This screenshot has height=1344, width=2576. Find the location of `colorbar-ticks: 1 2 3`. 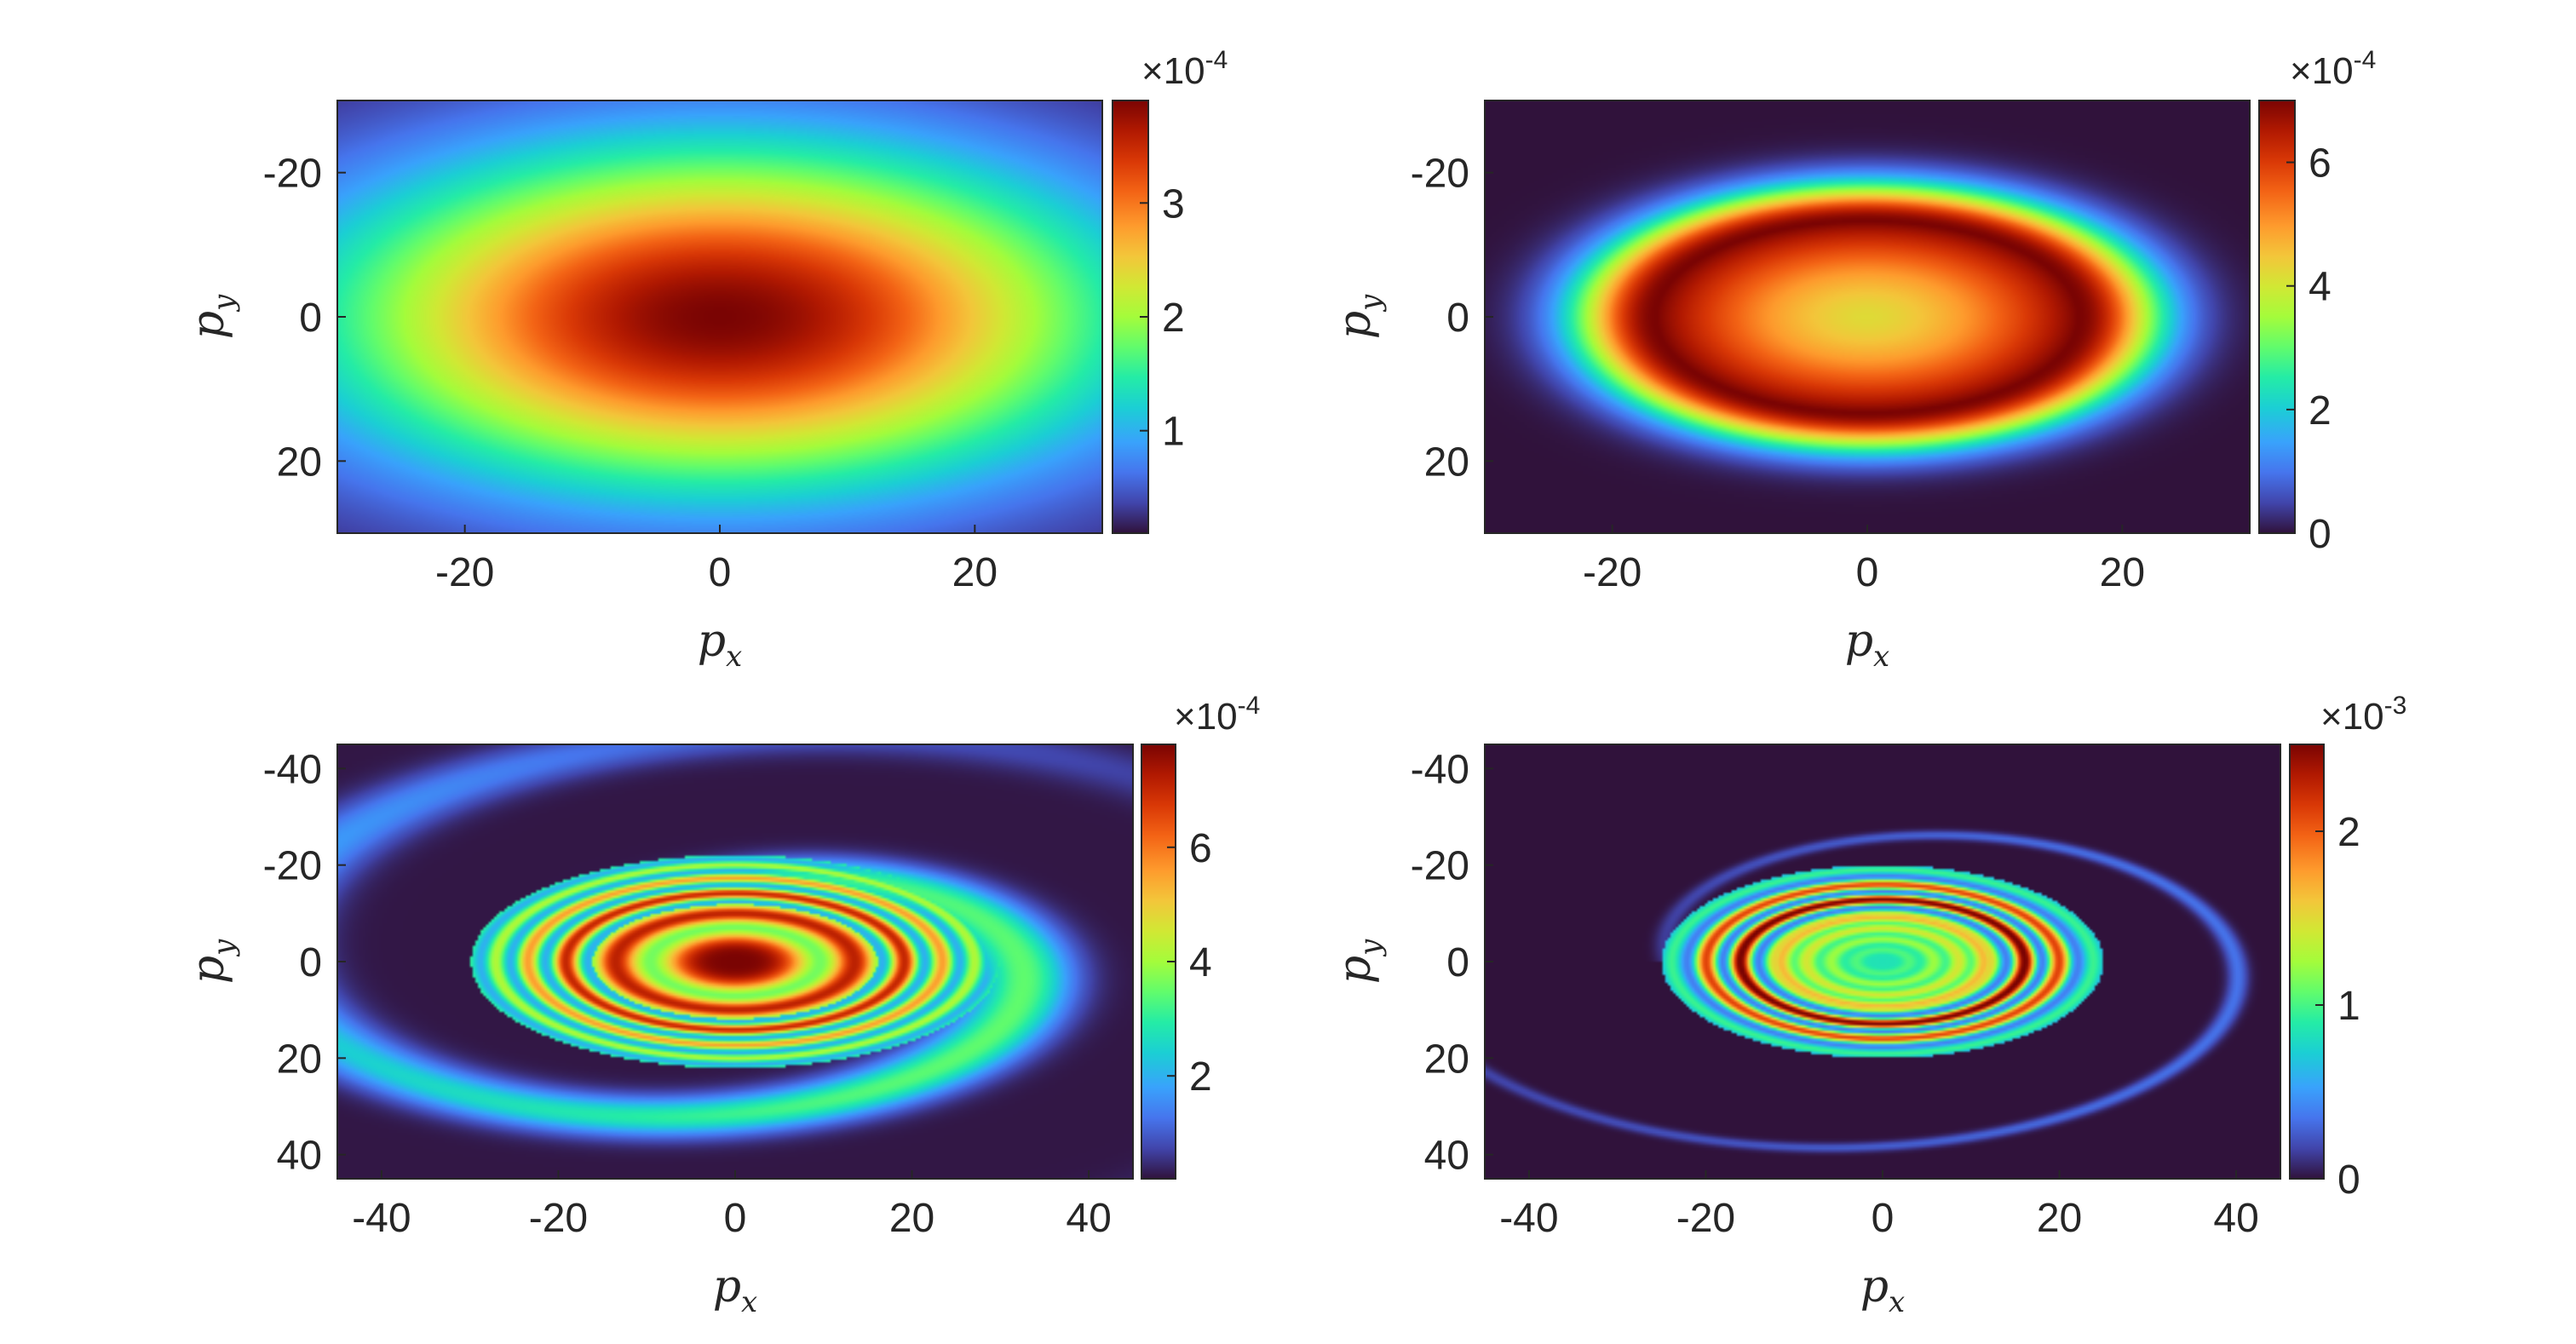

colorbar-ticks: 1 2 3 is located at coordinates (1163, 318).